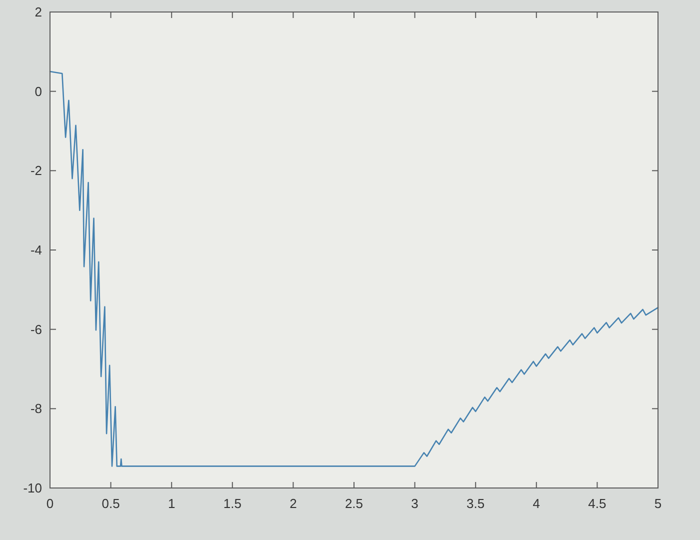  Describe the element at coordinates (414, 503) in the screenshot. I see `x-tick-label: 3` at that location.